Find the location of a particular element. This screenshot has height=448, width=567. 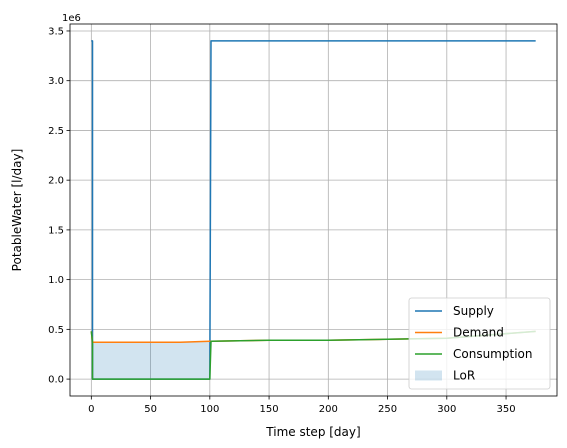

x-tick-label: 350 is located at coordinates (506, 409).